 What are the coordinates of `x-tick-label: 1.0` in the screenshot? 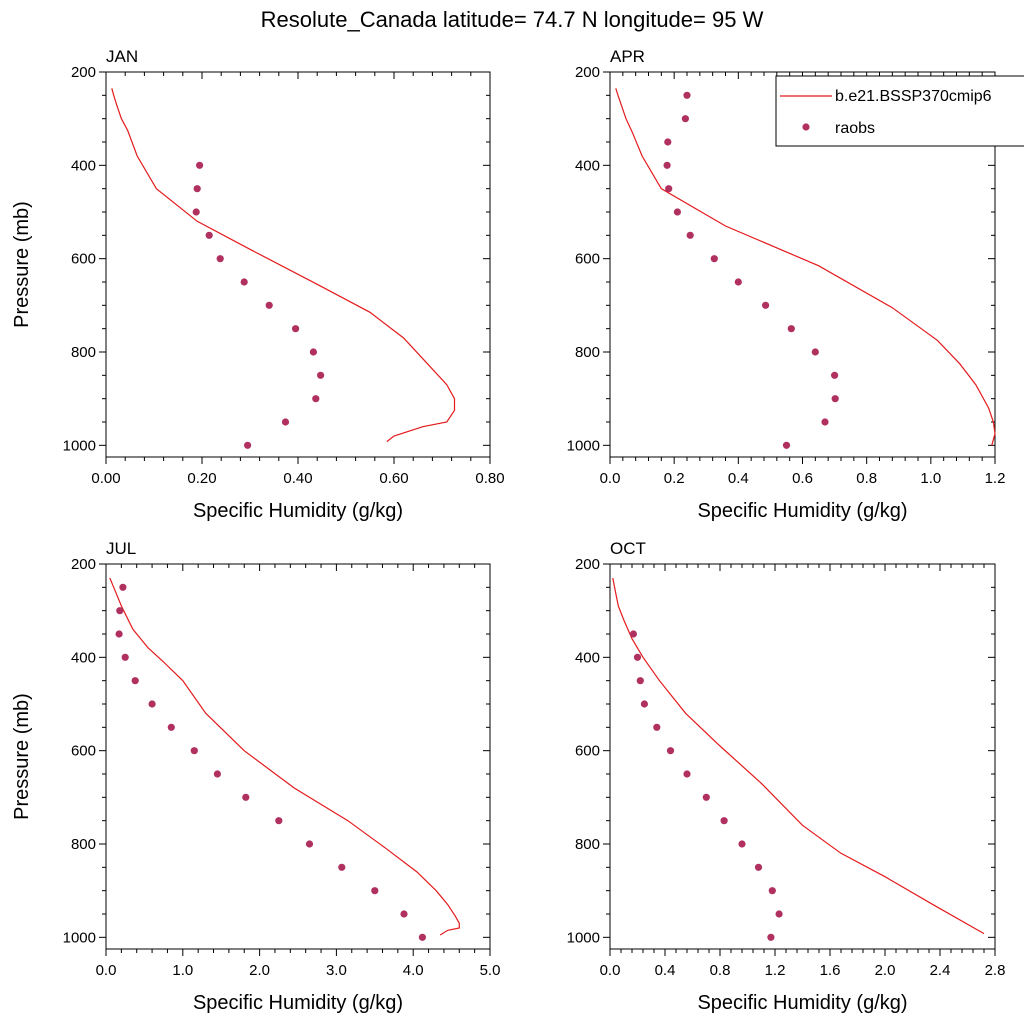 It's located at (930, 478).